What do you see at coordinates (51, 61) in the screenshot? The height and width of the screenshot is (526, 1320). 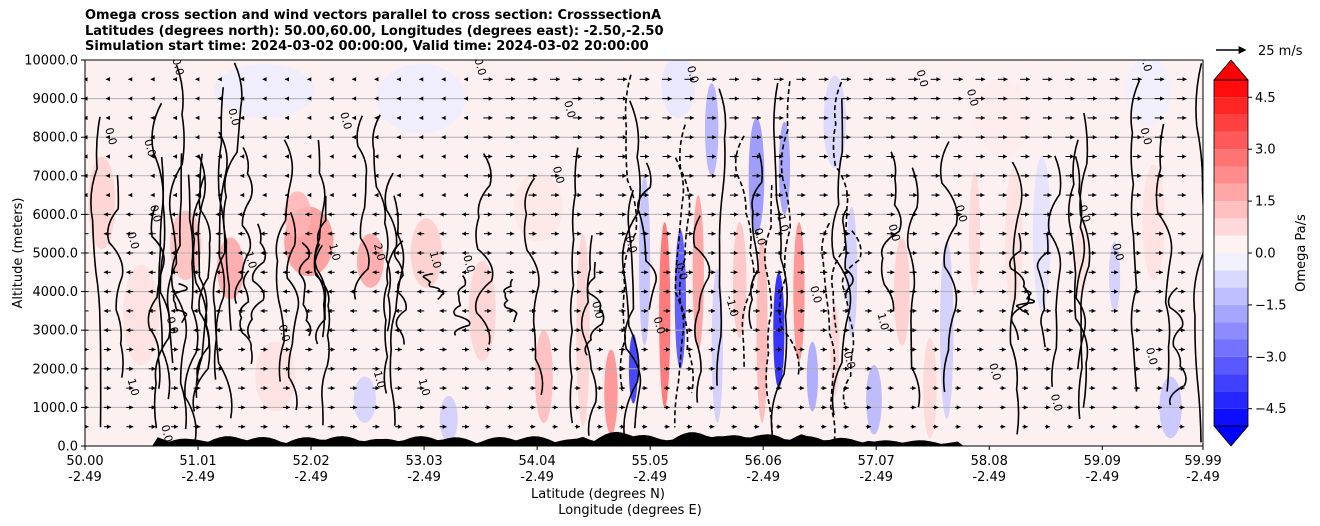 I see `y-tick-label: 10000.0` at bounding box center [51, 61].